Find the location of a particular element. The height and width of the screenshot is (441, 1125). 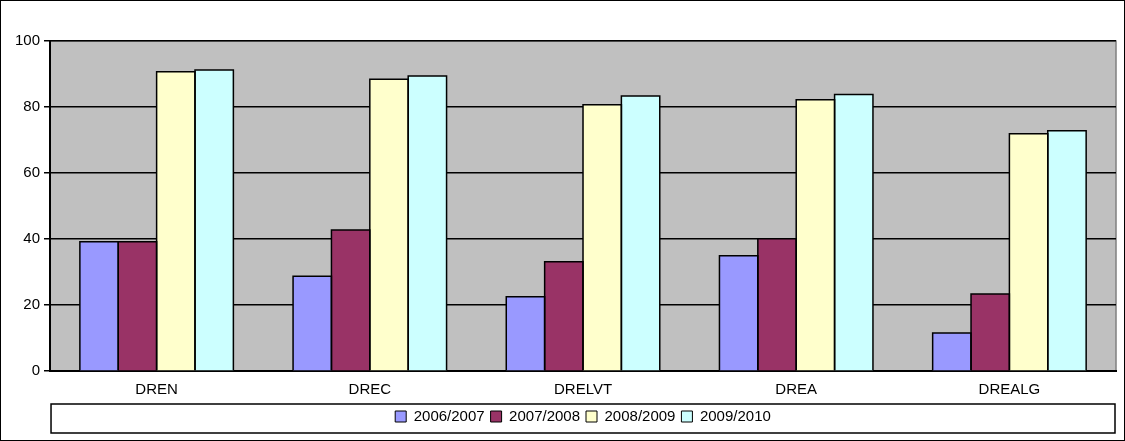

y-tick-label: 60 is located at coordinates (32, 172).